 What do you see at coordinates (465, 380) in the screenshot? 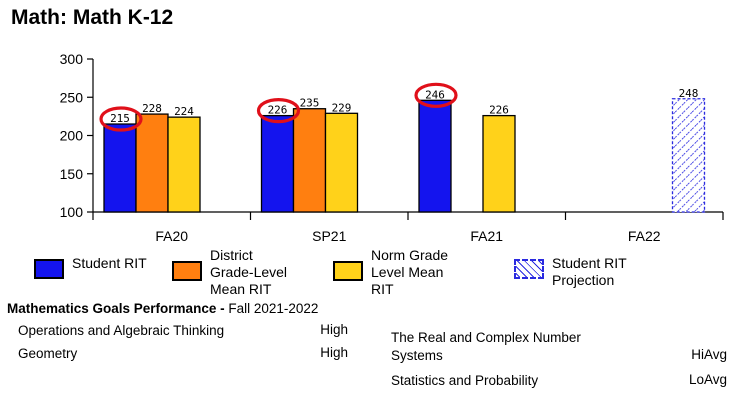
I see `goal-name: Statistics and Probability` at bounding box center [465, 380].